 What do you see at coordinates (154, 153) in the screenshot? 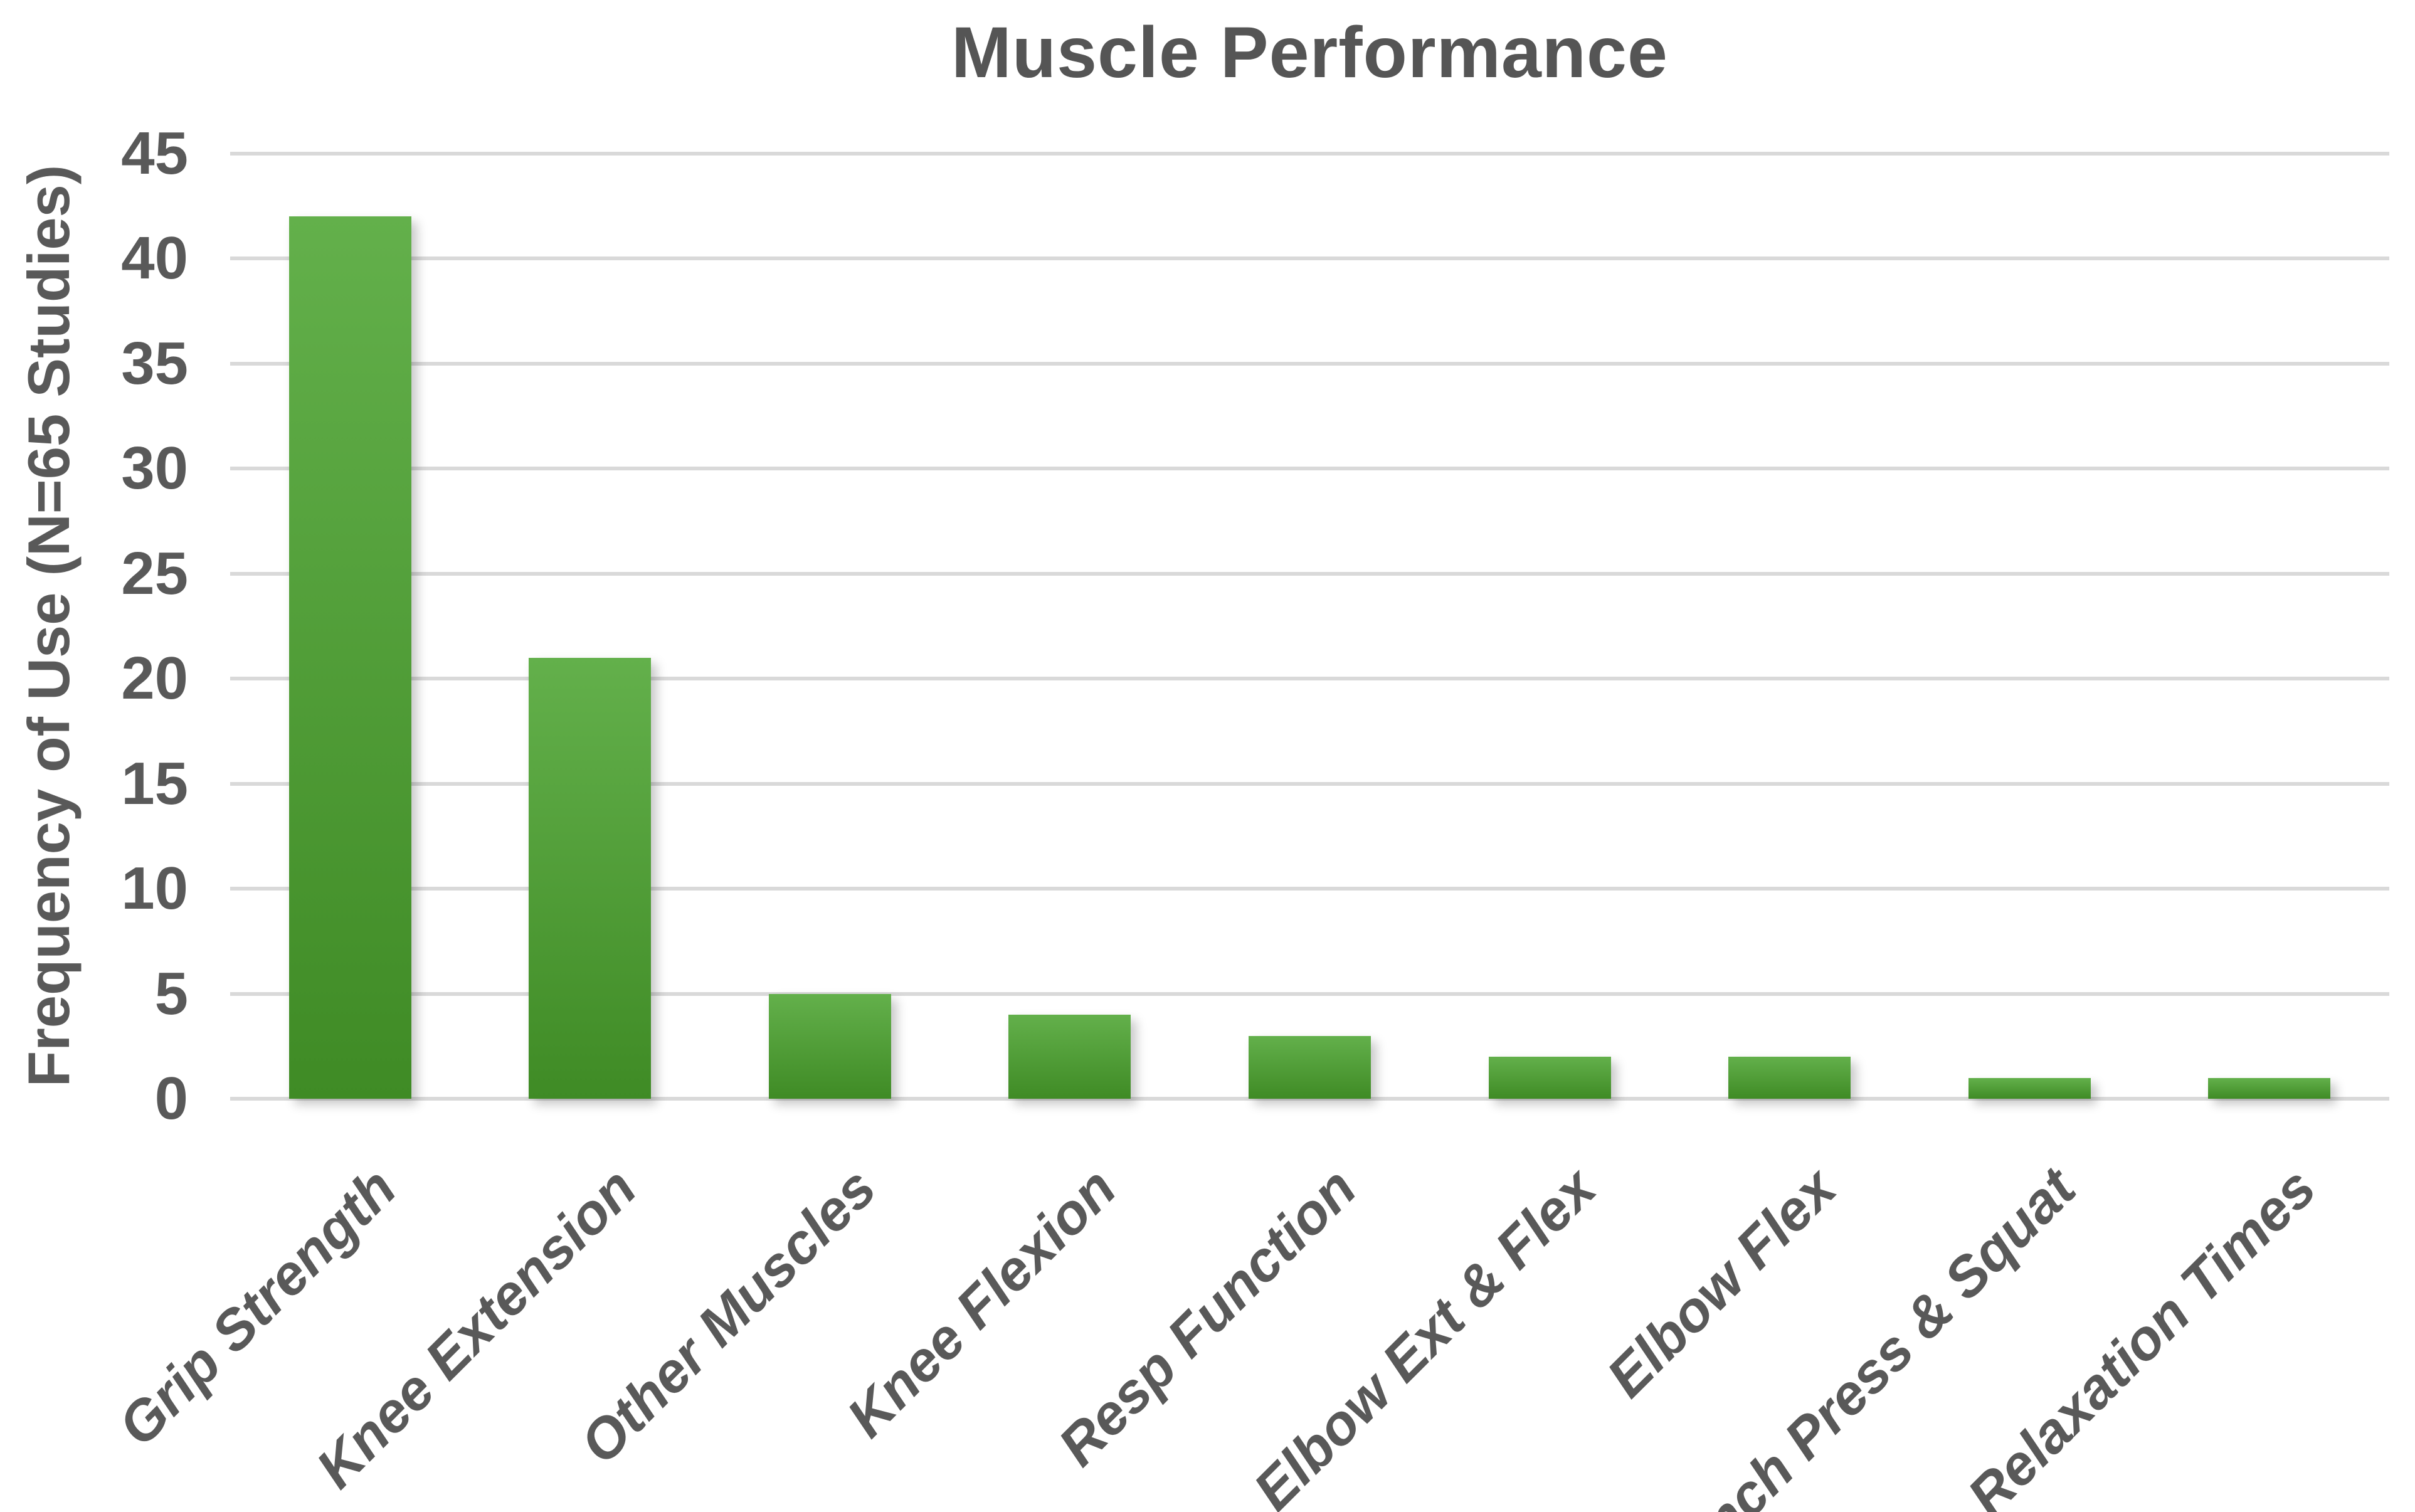
I see `y-tick-label-45: 45` at bounding box center [154, 153].